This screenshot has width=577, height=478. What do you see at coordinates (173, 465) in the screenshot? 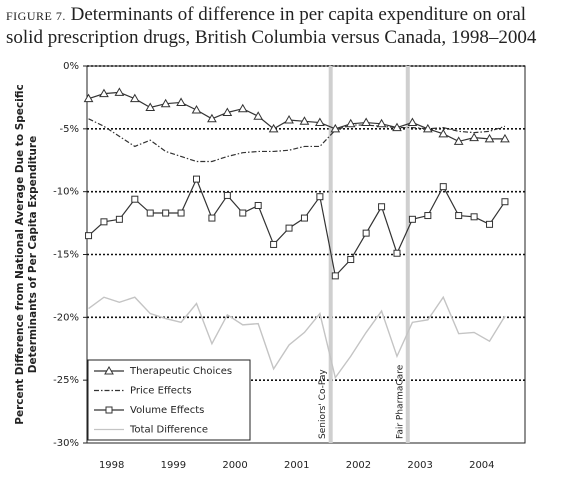
I see `x-tick-label: 1999` at bounding box center [173, 465].